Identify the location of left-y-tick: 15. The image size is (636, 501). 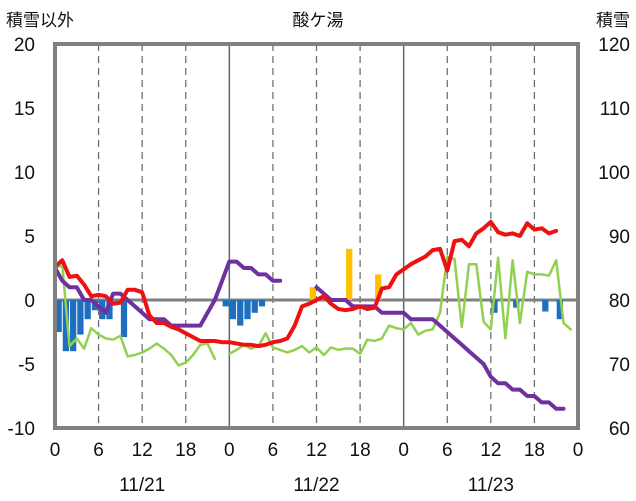
(24, 109).